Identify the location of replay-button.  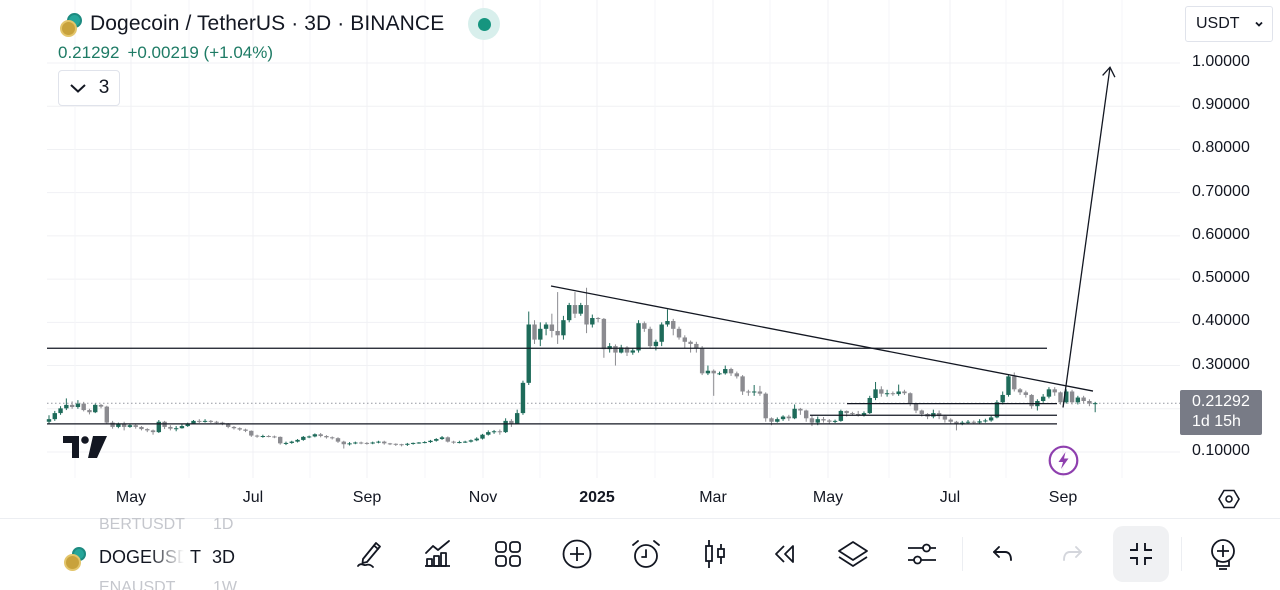
(784, 554).